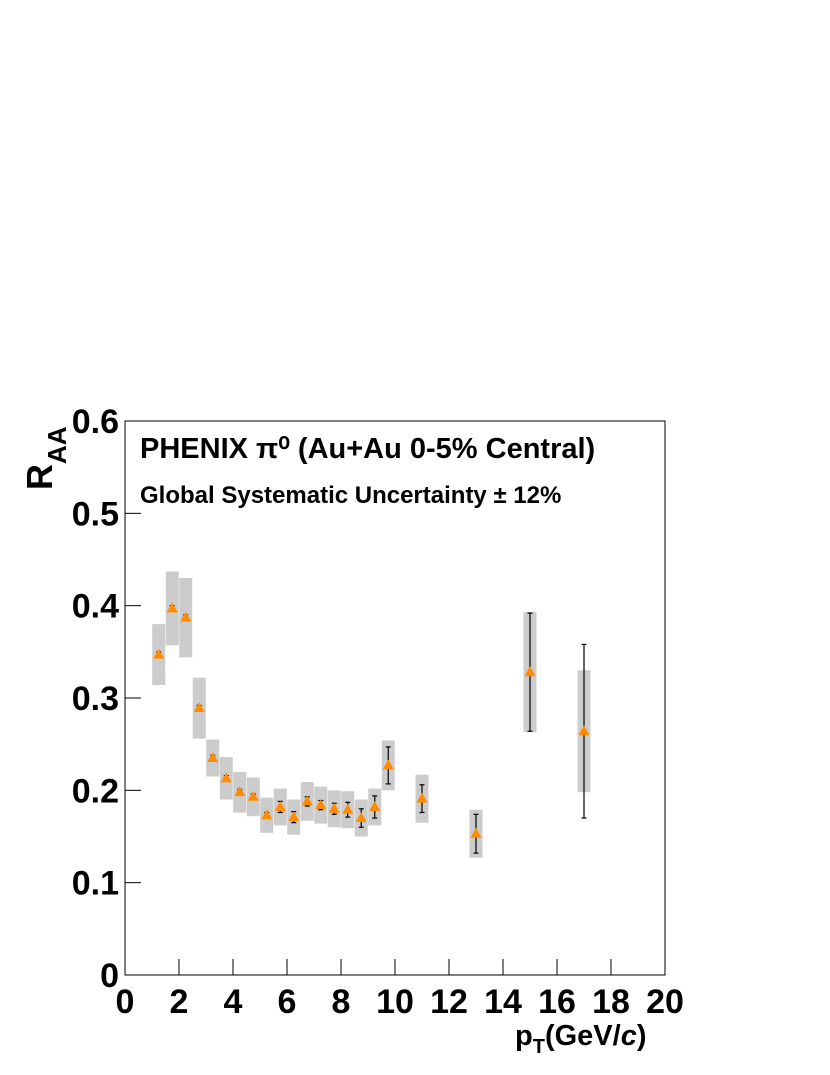 This screenshot has height=1075, width=830. Describe the element at coordinates (233, 1002) in the screenshot. I see `x-tick-label: 4` at that location.